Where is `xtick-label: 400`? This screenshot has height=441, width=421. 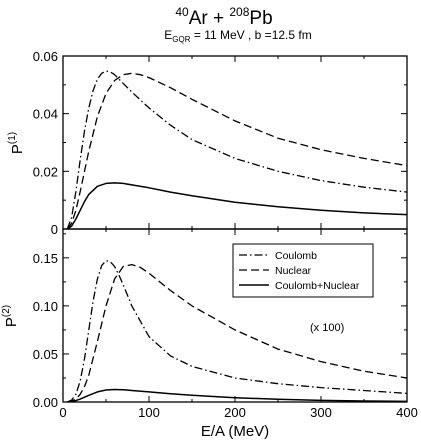
xtick-label: 400 is located at coordinates (407, 412).